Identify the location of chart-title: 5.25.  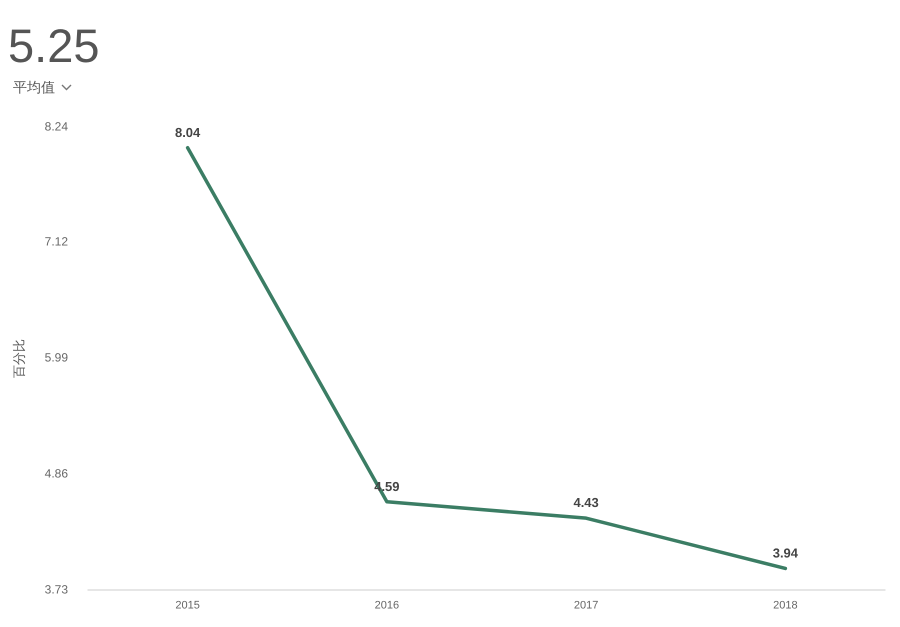
(54, 45).